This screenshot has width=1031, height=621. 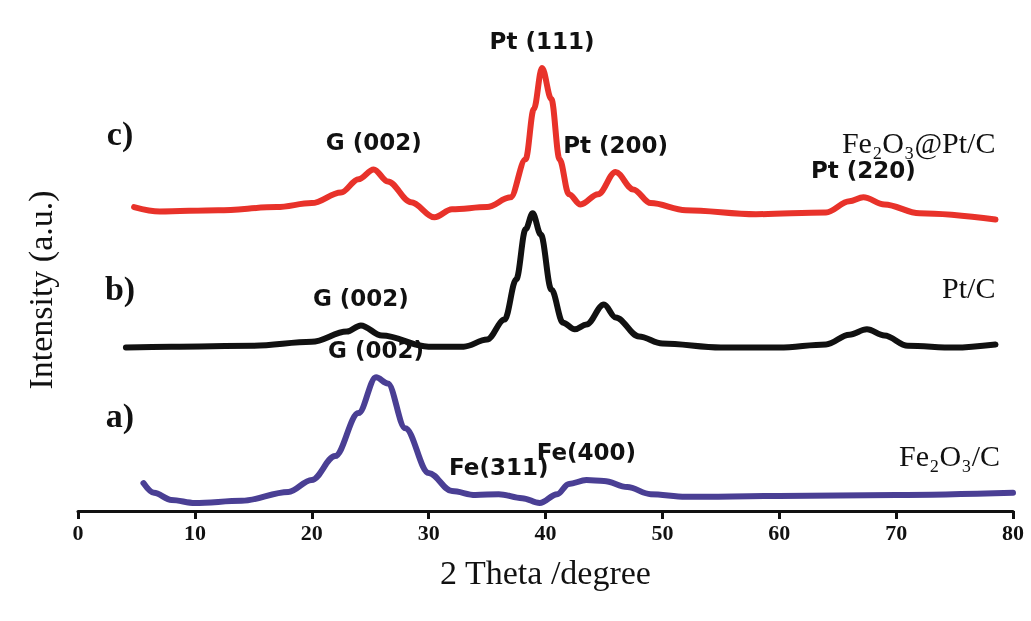 What do you see at coordinates (194, 532) in the screenshot?
I see `x-tick-label: 10` at bounding box center [194, 532].